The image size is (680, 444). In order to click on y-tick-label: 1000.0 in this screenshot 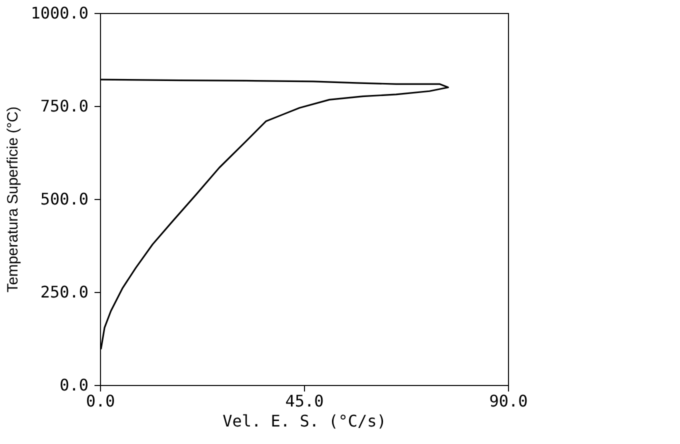, I will do `click(59, 13)`.